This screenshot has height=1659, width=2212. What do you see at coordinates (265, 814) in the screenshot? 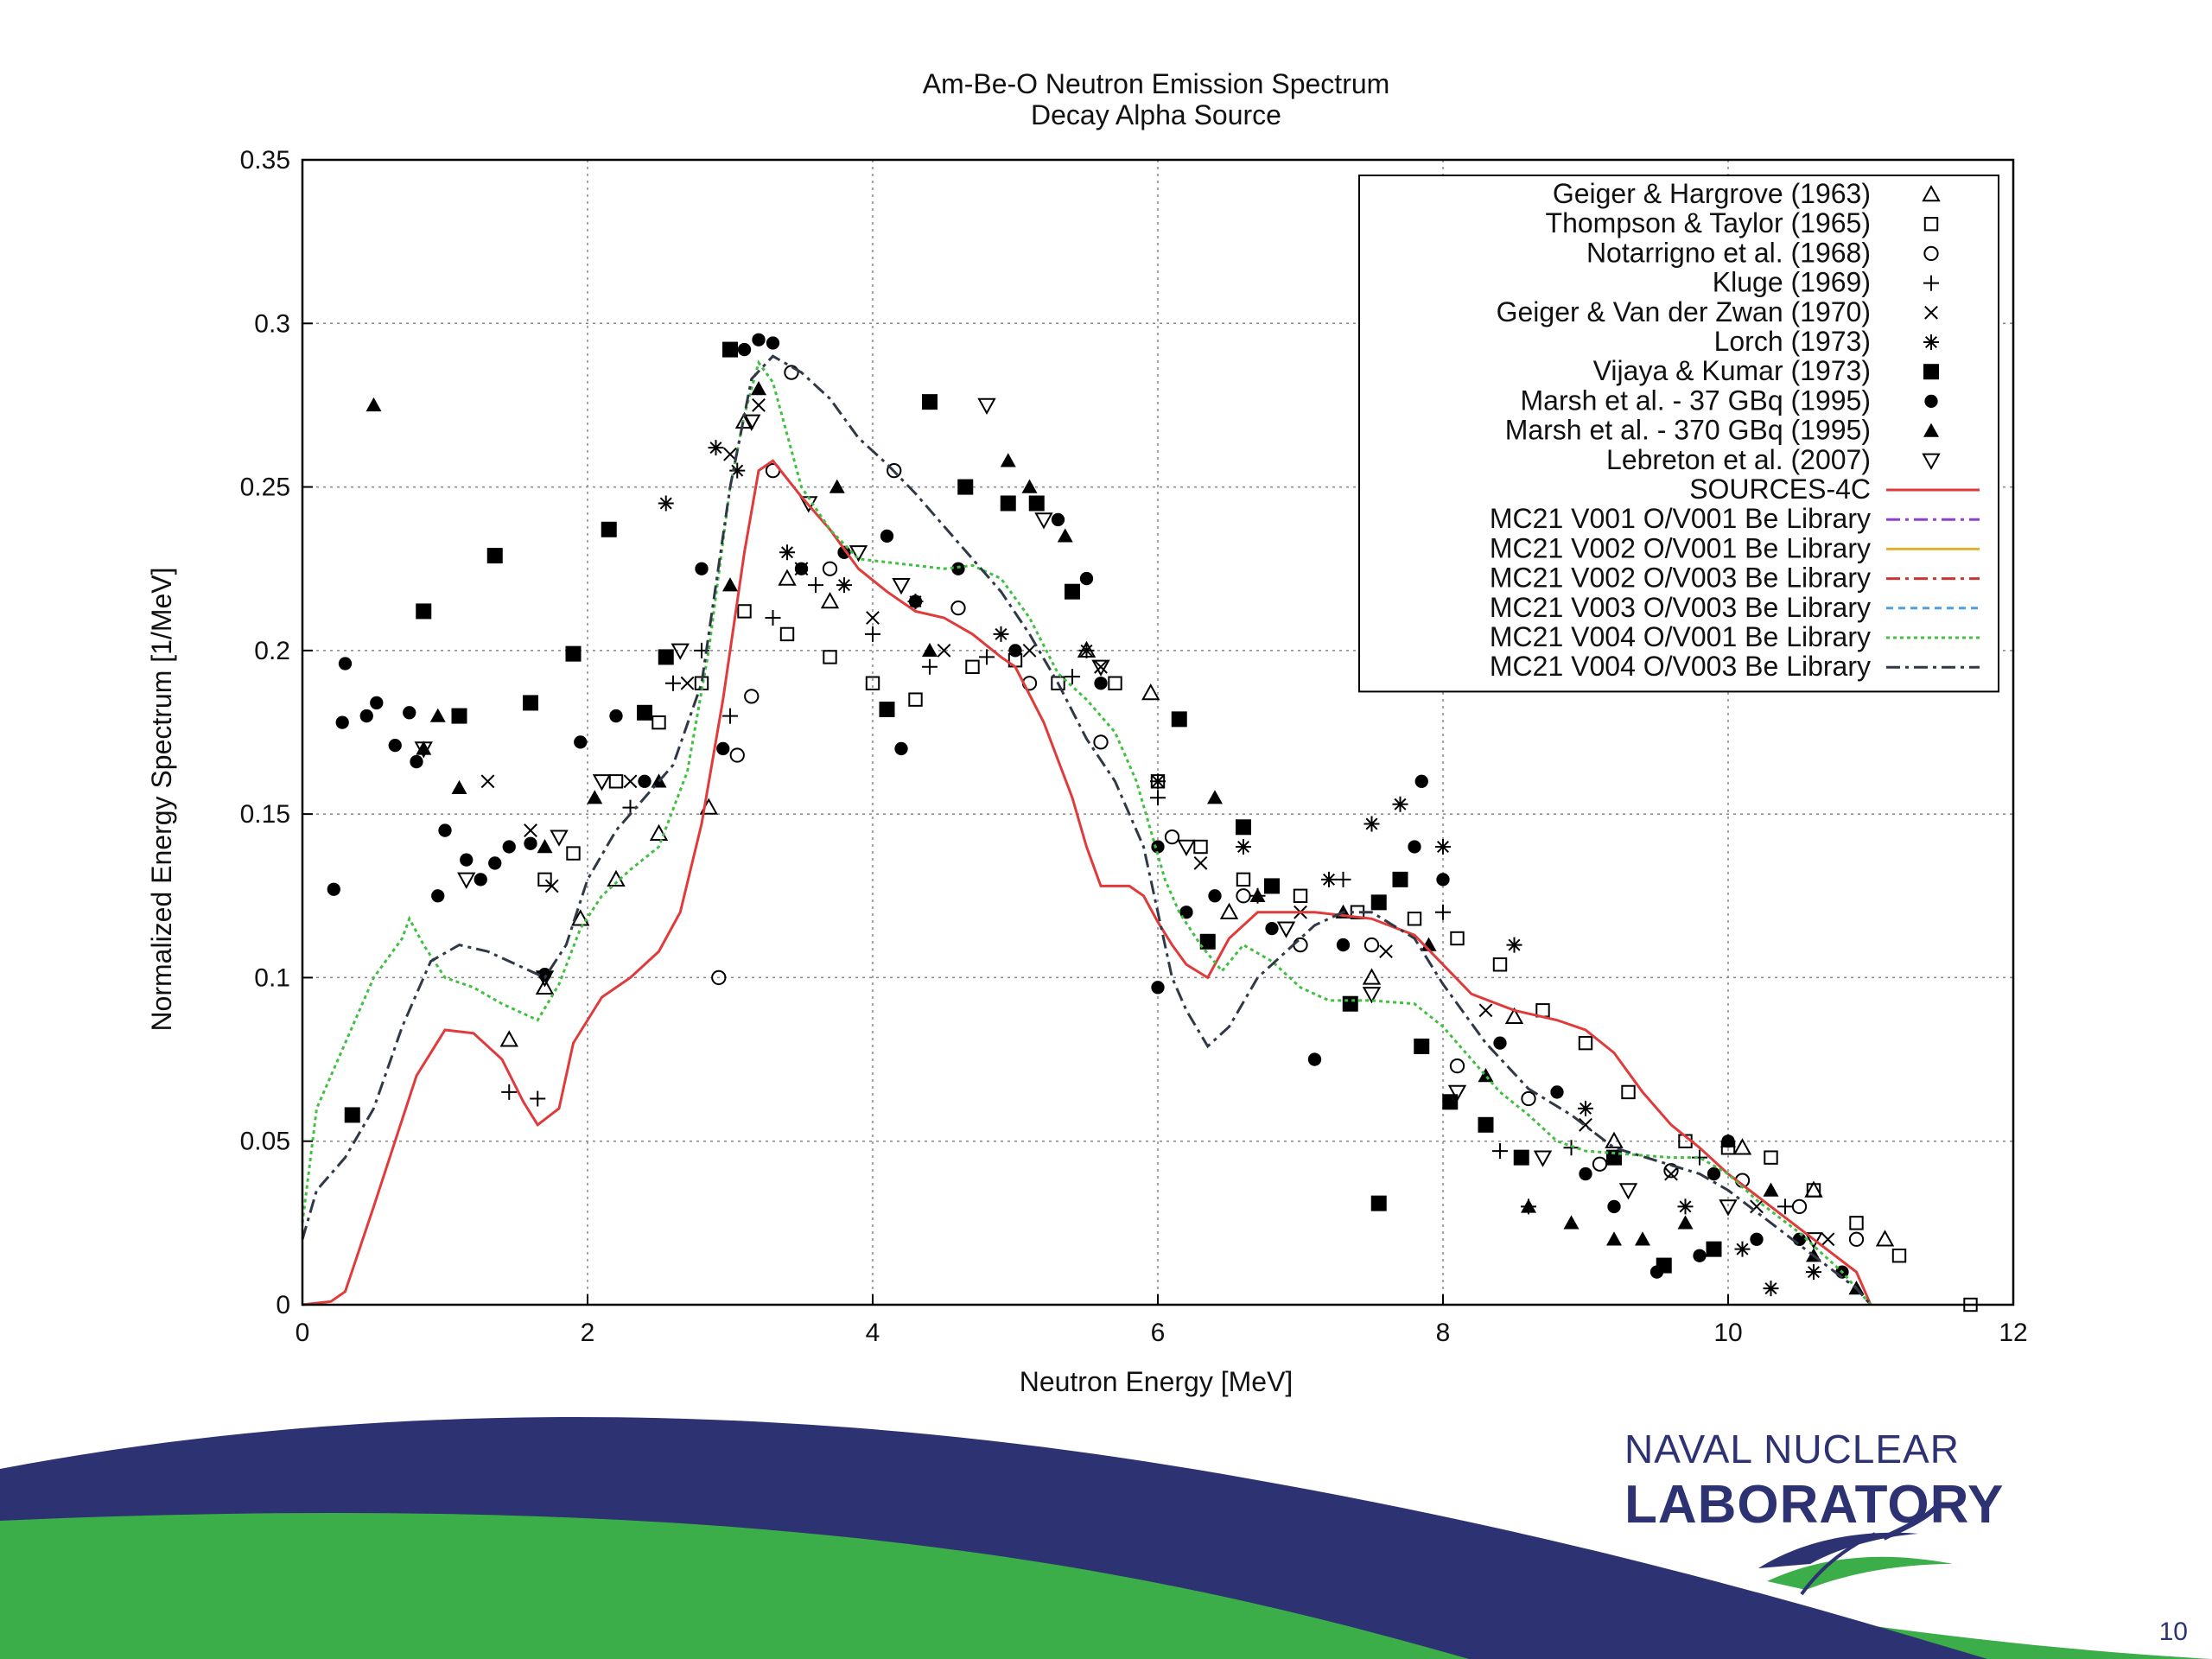
I see `y-tick-label: 0.15` at bounding box center [265, 814].